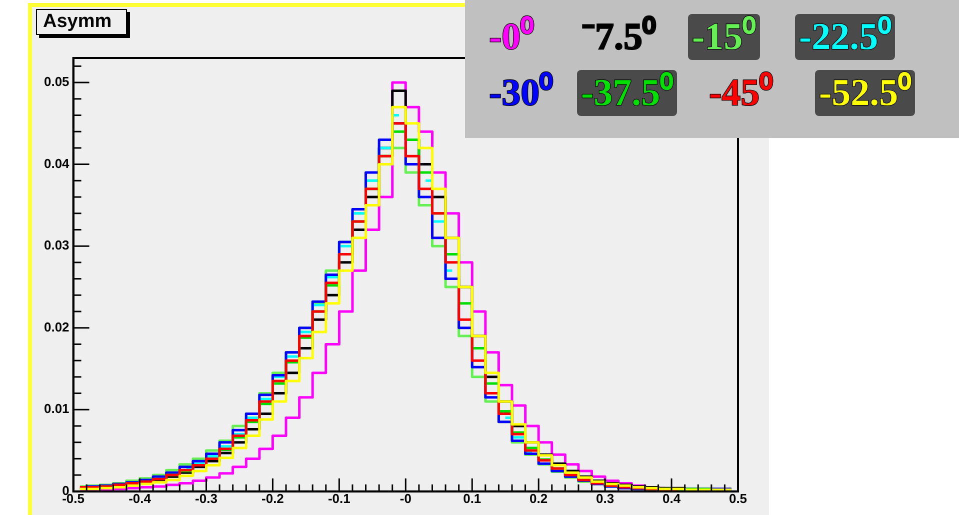 The height and width of the screenshot is (515, 959). Describe the element at coordinates (57, 82) in the screenshot. I see `y-tick-label: 0.05` at that location.